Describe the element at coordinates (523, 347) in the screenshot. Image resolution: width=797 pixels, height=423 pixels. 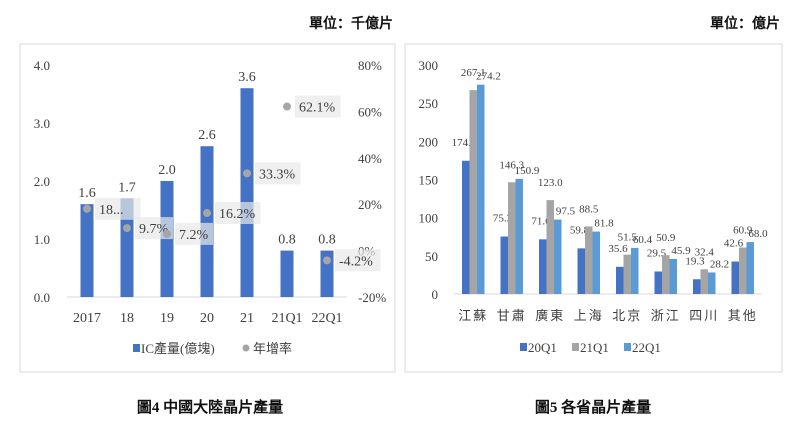
I see `legend-swatch-20Q1` at that location.